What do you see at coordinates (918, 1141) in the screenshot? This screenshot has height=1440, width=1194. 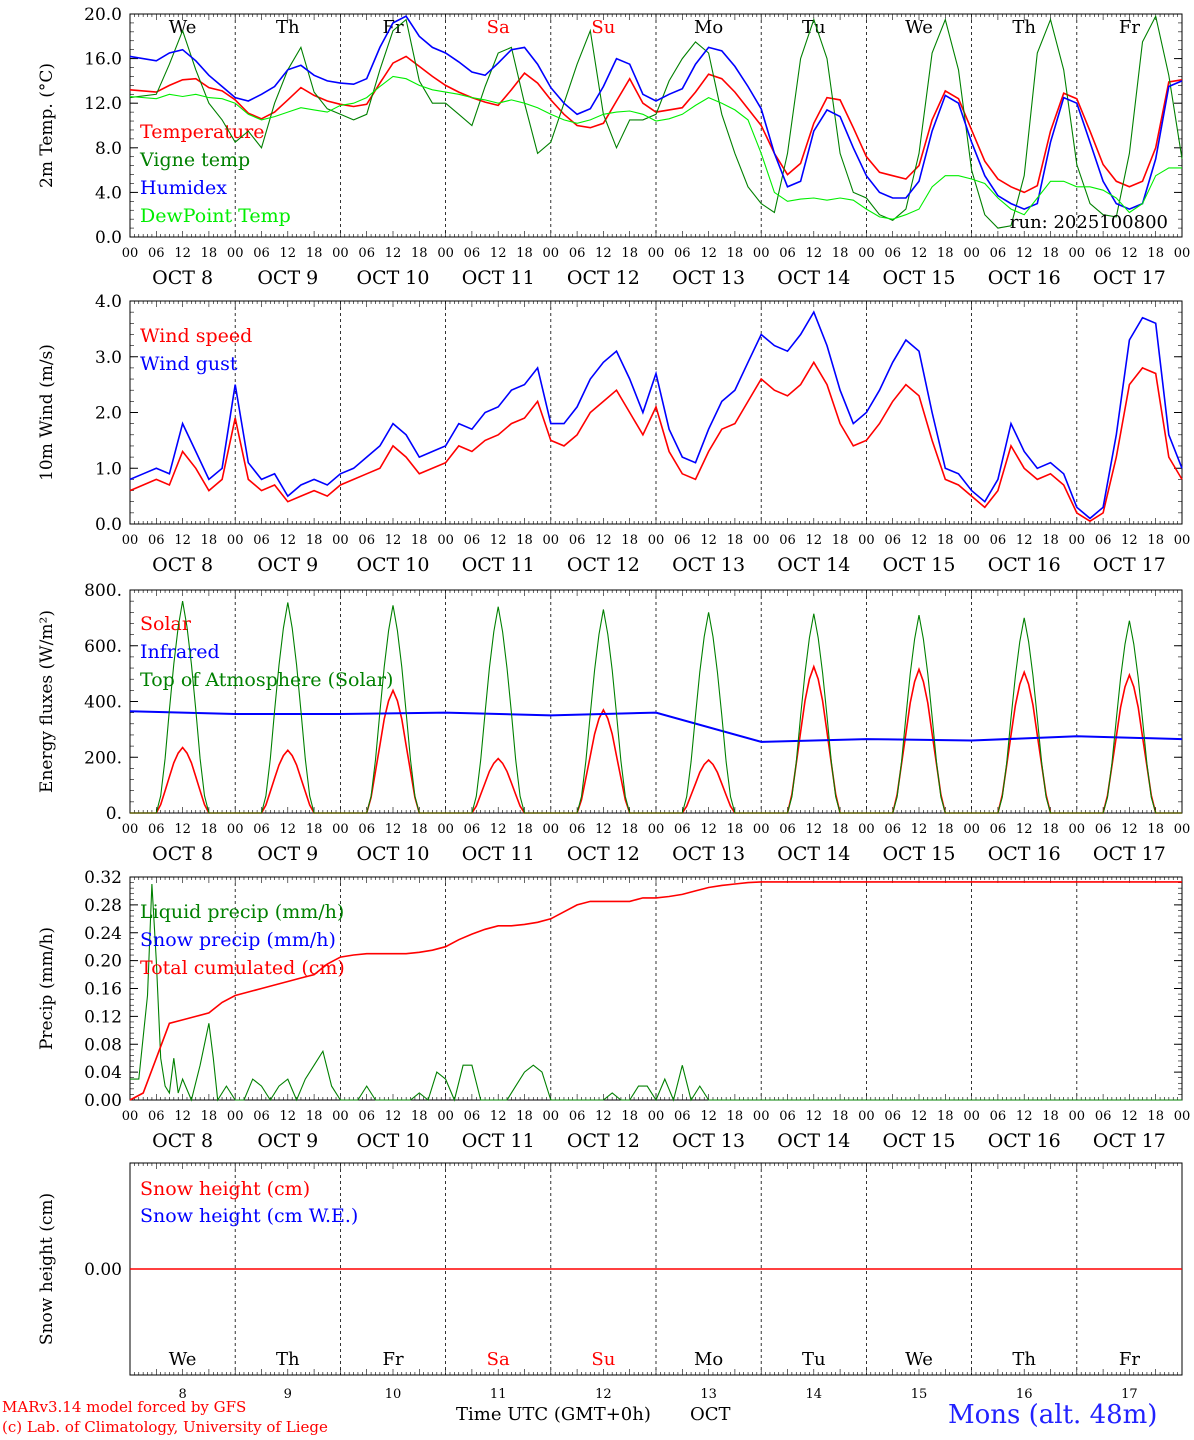 I see `date-label: OCT 15` at bounding box center [918, 1141].